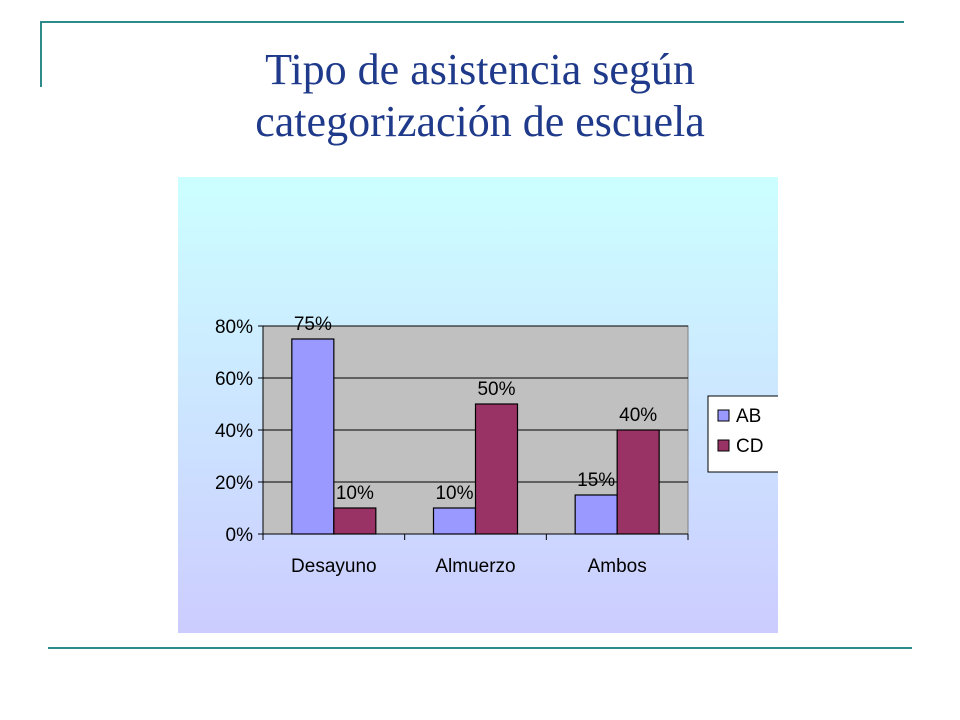 Image resolution: width=960 pixels, height=720 pixels. Describe the element at coordinates (234, 483) in the screenshot. I see `y-tick-label: 20%` at that location.